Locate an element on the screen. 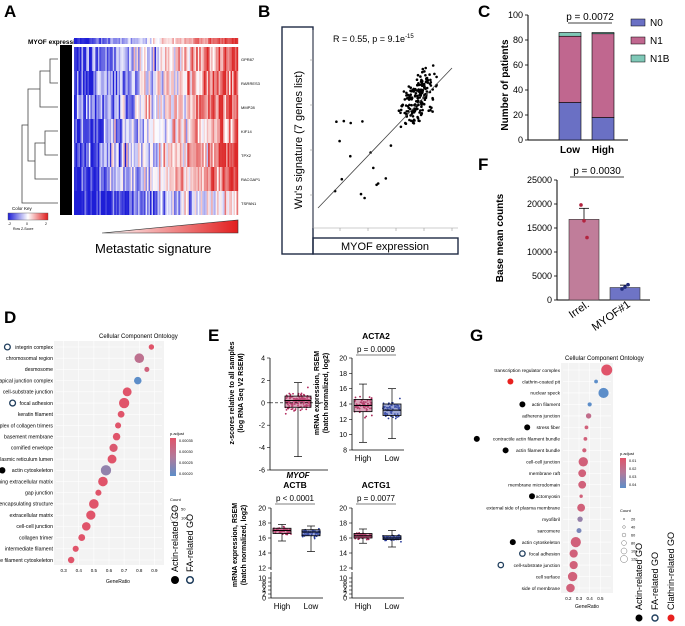 The width and height of the screenshot is (685, 626). dot-g-padj-bar is located at coordinates (623, 473).